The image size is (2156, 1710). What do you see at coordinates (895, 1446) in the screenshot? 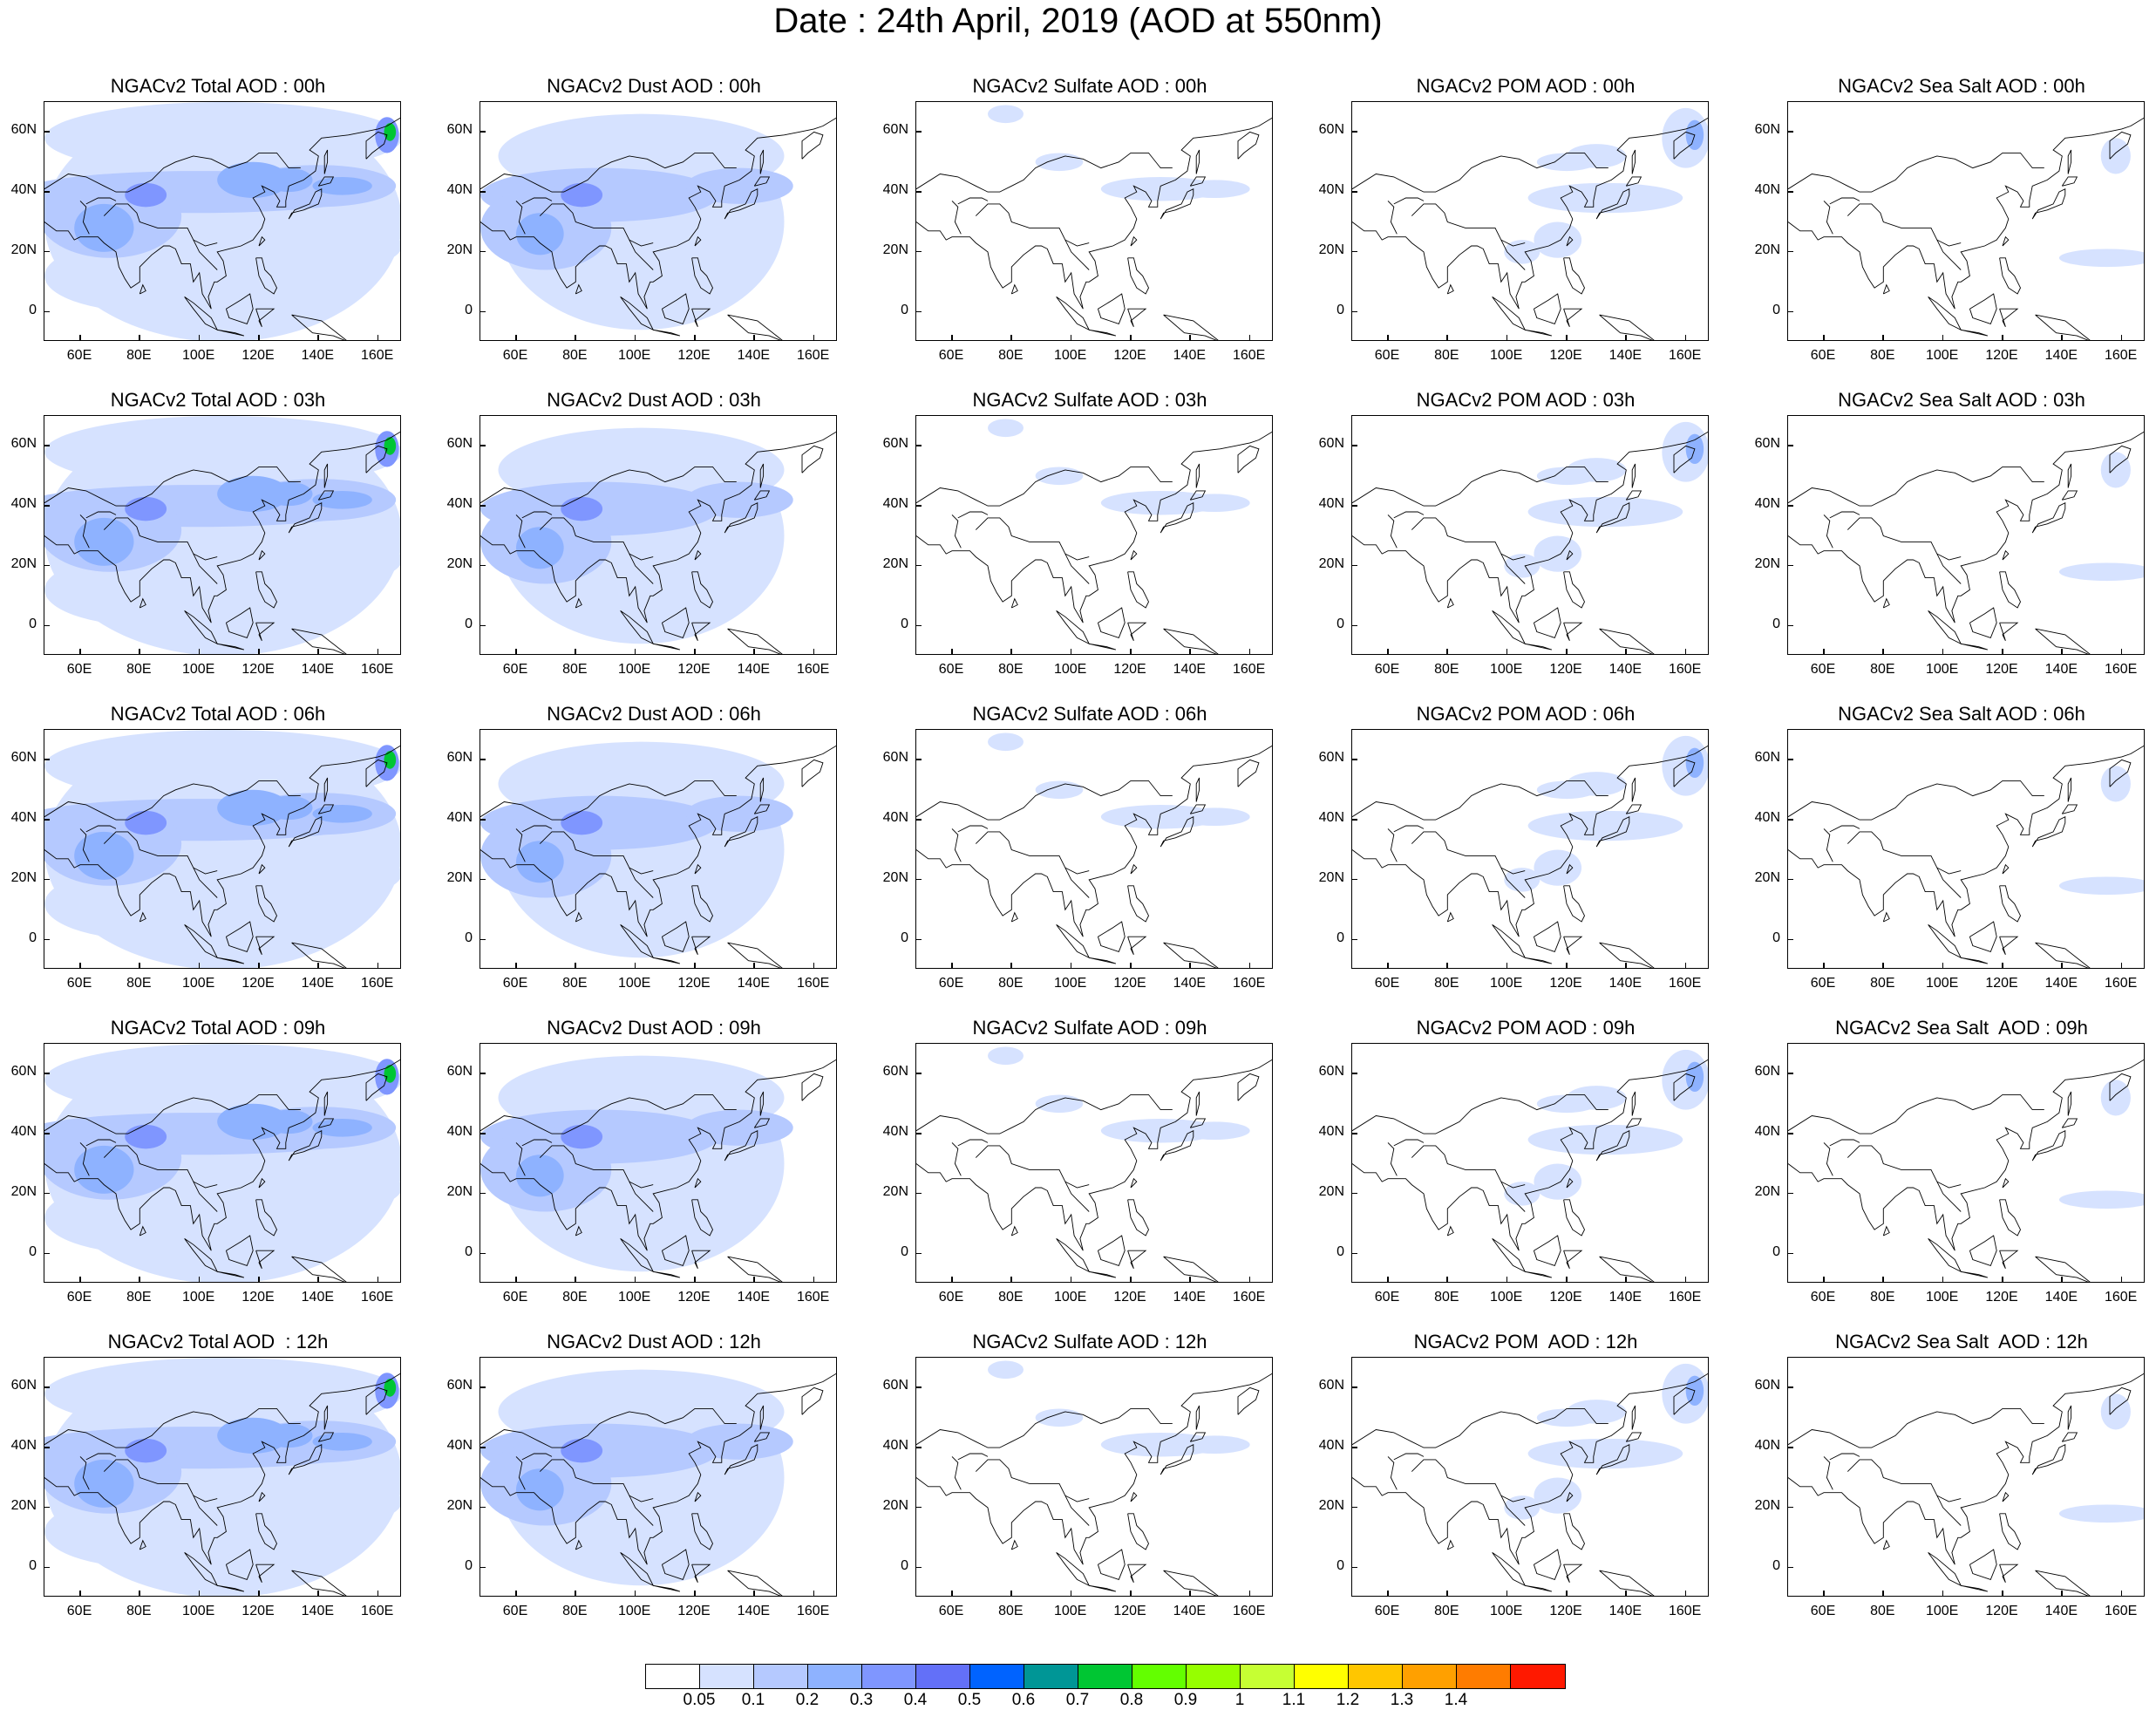
I see `lat-tick-label: 40N` at bounding box center [895, 1446].